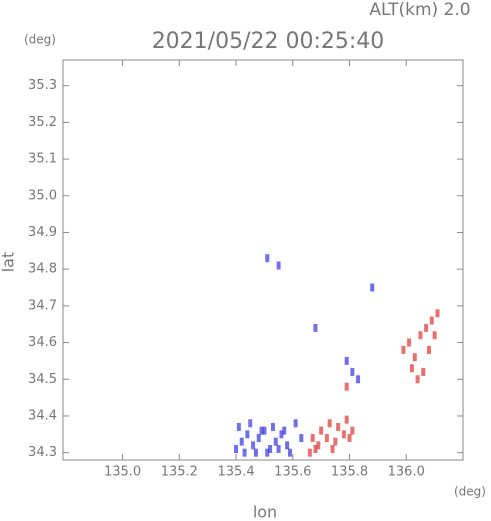  I want to click on chart-title: 2021/05/22 00:25:40, so click(268, 41).